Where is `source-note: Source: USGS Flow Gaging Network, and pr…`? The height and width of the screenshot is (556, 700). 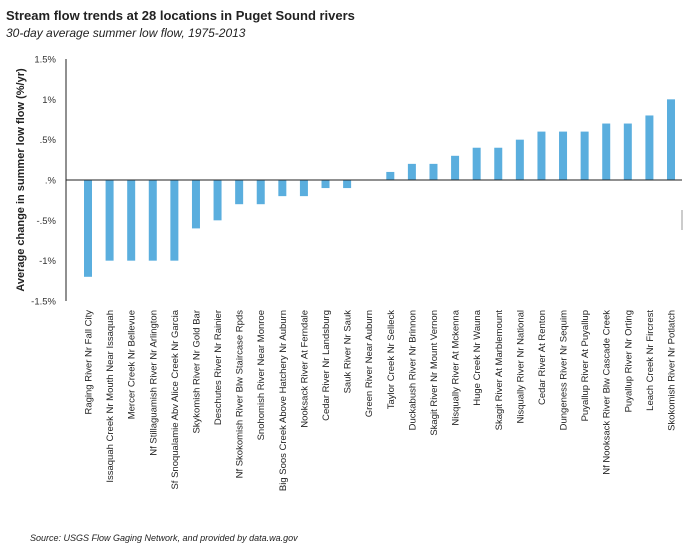
source-note: Source: USGS Flow Gaging Network, and pr… is located at coordinates (164, 538).